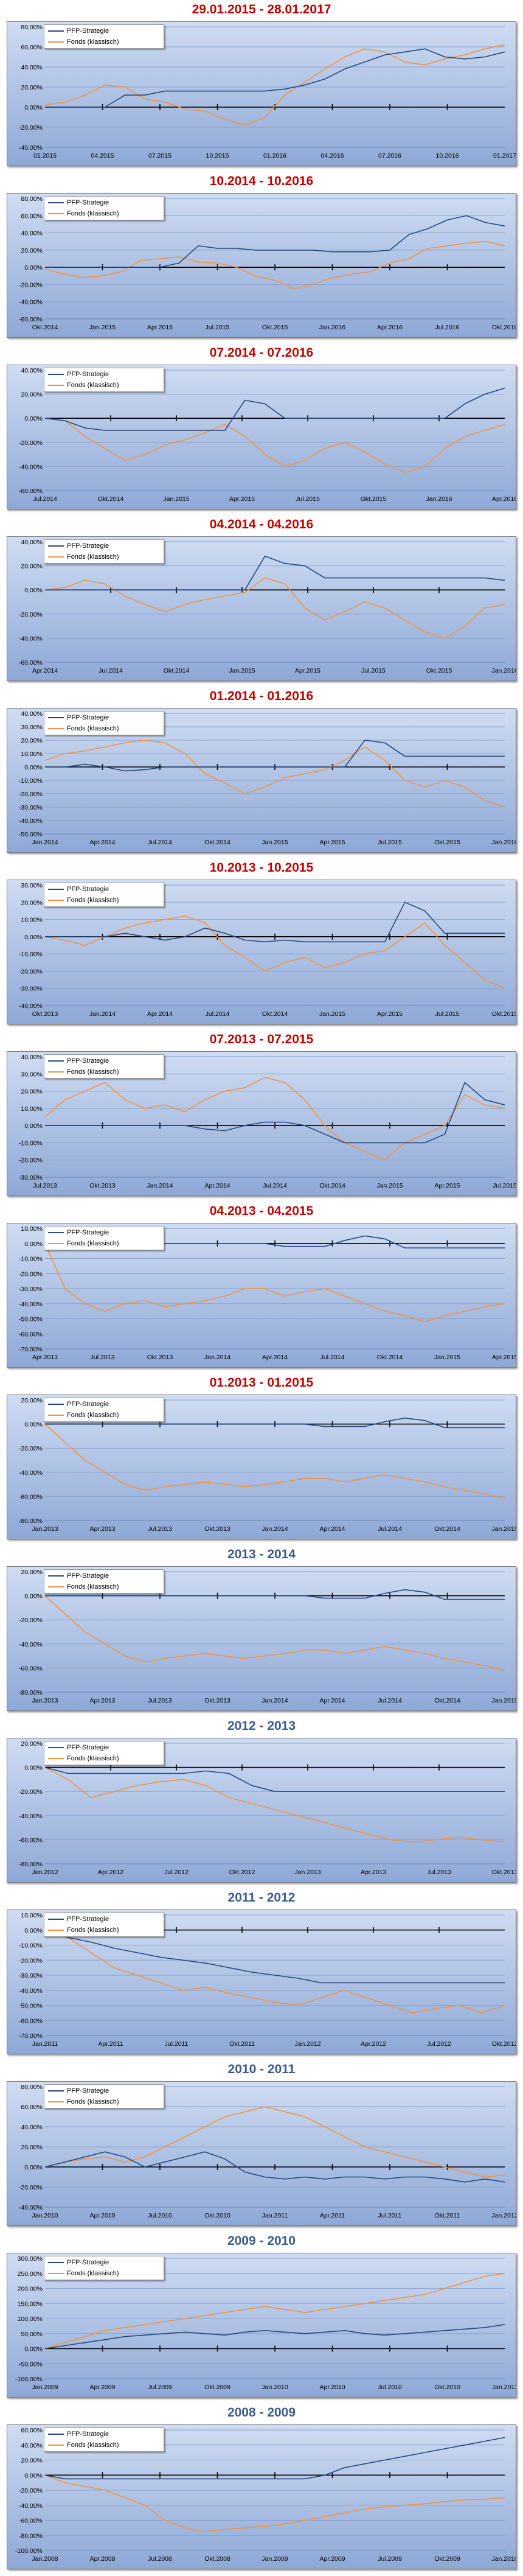 This screenshot has height=2576, width=523. Describe the element at coordinates (31, 955) in the screenshot. I see `y-tick-label: -10,00%` at that location.